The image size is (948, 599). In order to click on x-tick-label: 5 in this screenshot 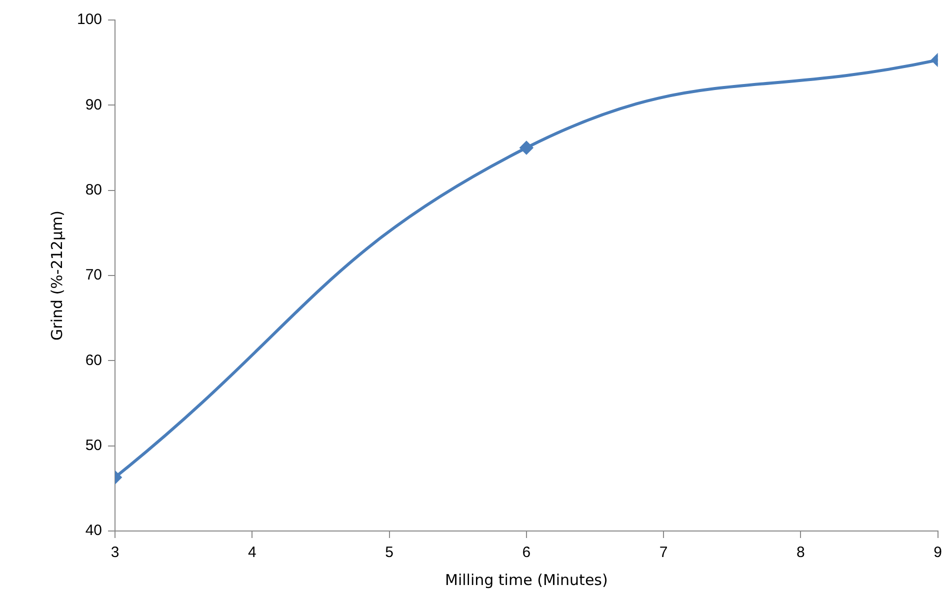, I will do `click(389, 553)`.